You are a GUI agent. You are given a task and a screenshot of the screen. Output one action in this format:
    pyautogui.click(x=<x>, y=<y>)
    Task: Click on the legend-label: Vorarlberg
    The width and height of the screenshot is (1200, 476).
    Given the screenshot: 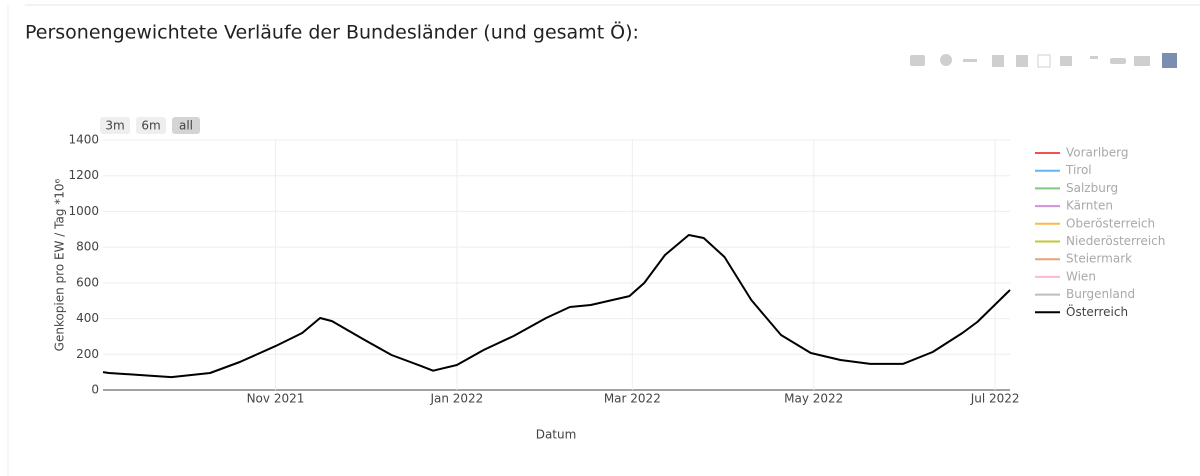 What is the action you would take?
    pyautogui.click(x=1097, y=153)
    